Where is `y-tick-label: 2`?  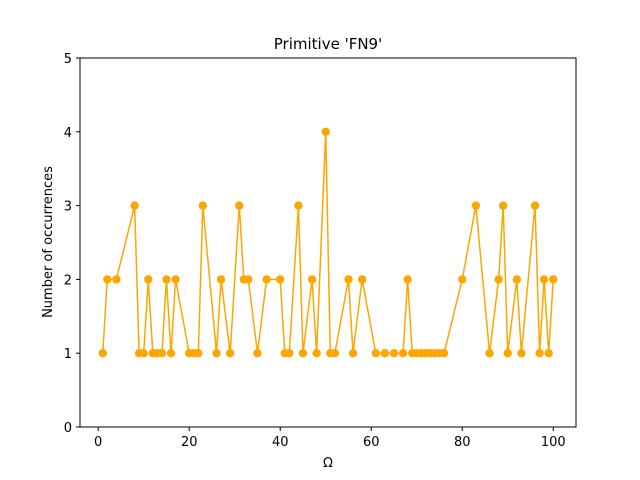 y-tick-label: 2 is located at coordinates (68, 280).